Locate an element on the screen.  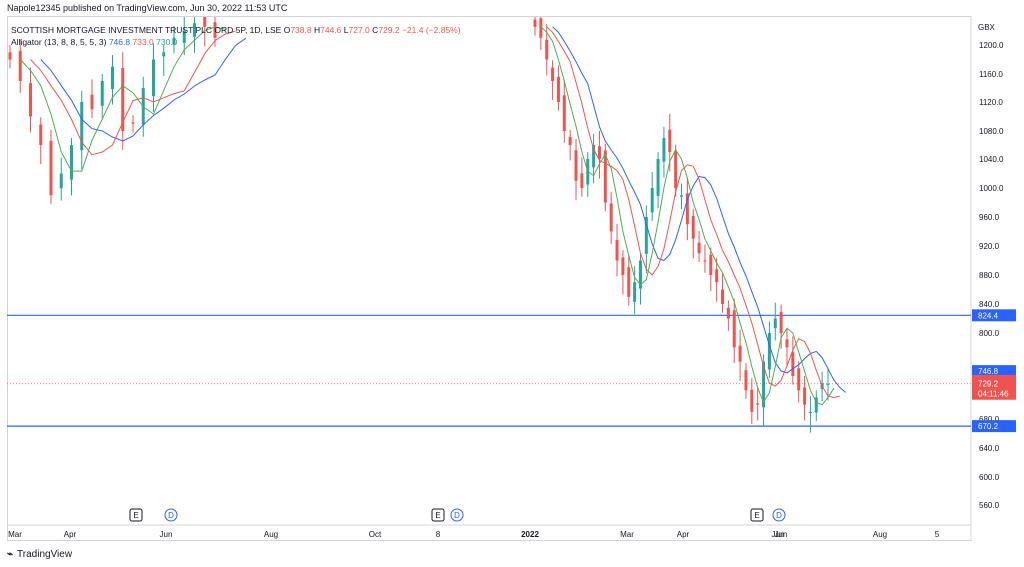
low-value: 727.0 is located at coordinates (359, 30).